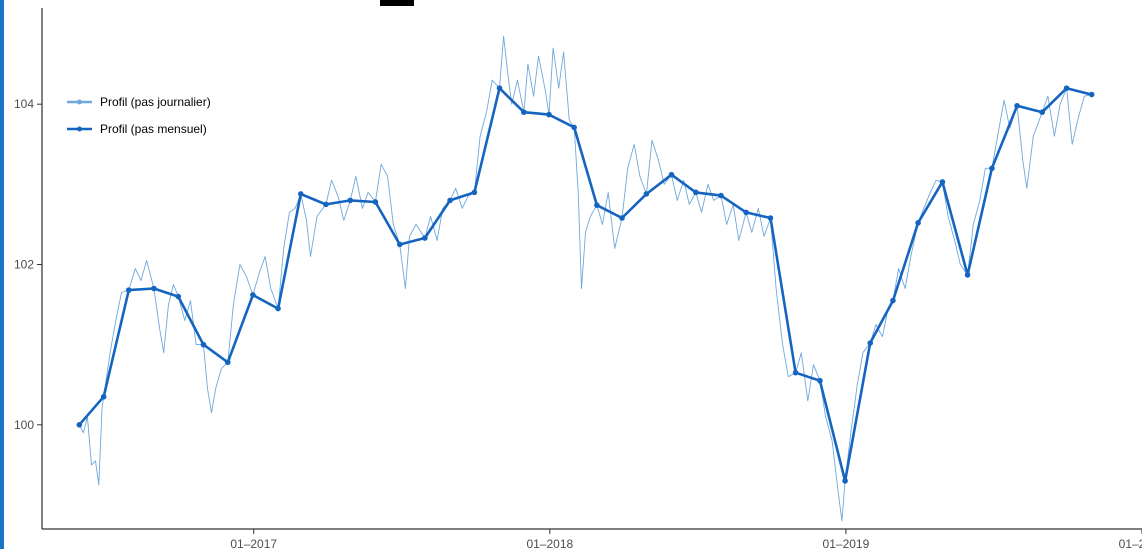  Describe the element at coordinates (24, 425) in the screenshot. I see `y-tick-label: 100` at that location.